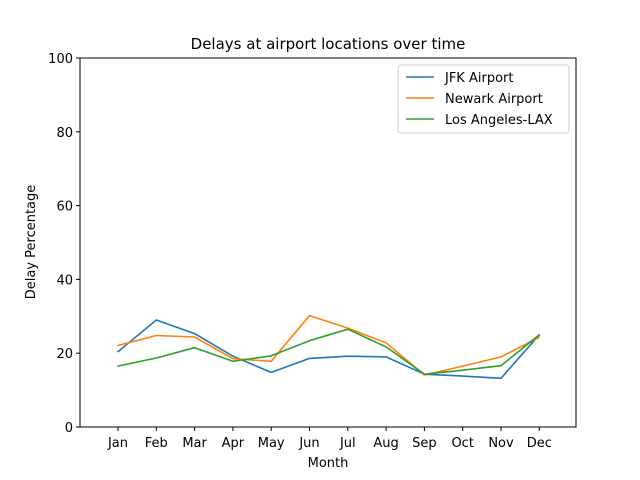  Describe the element at coordinates (308, 443) in the screenshot. I see `x-tick-label: Jun` at that location.